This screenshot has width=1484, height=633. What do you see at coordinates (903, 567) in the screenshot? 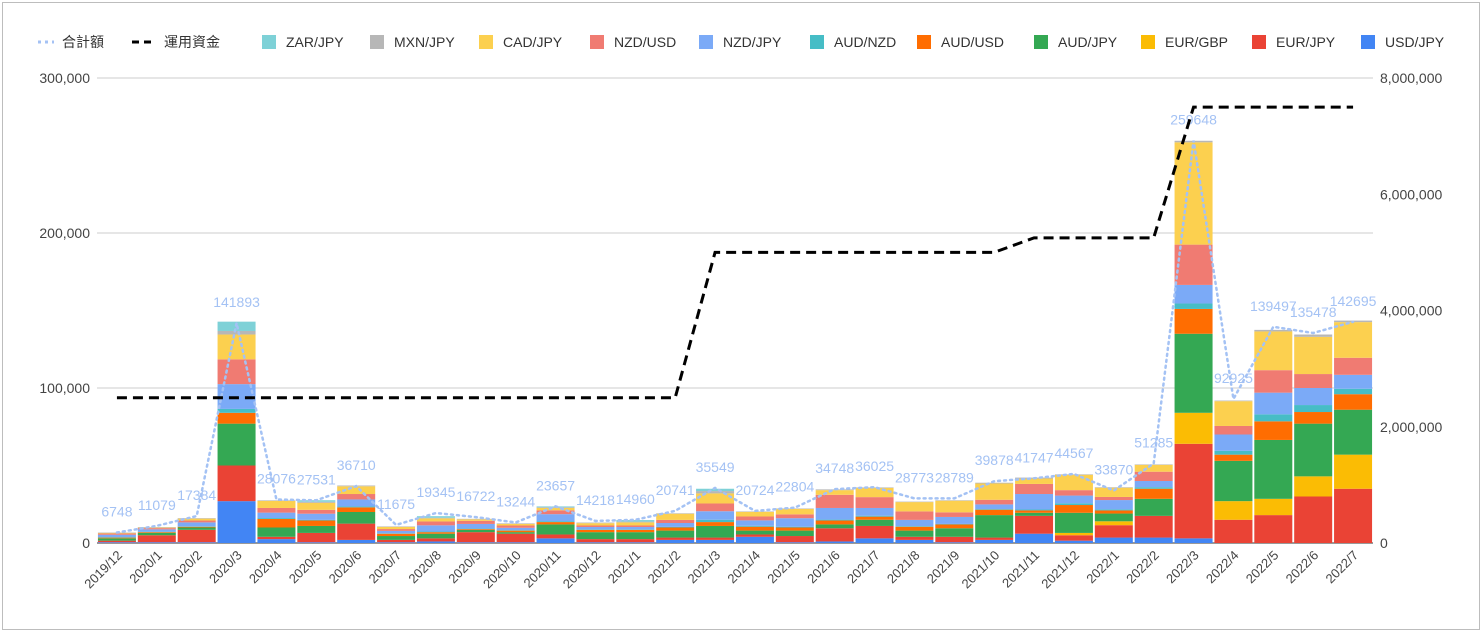
I see `x-tick-label: 2021/8` at bounding box center [903, 567].